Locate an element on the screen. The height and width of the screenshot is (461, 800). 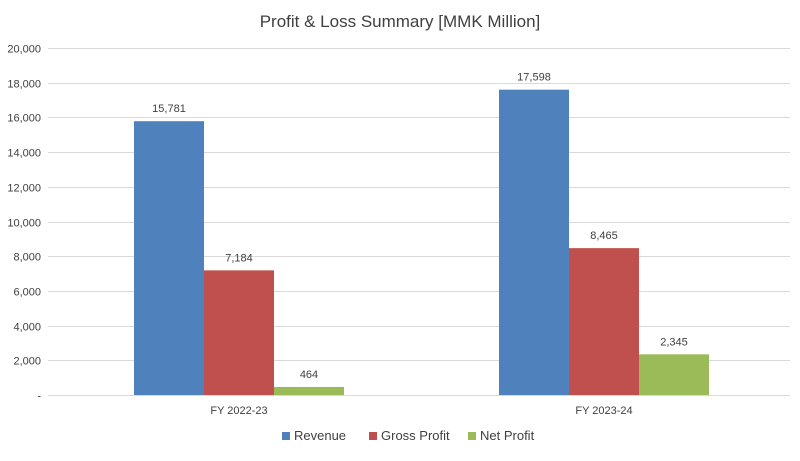
y-tick-label: 18,000 is located at coordinates (24, 85).